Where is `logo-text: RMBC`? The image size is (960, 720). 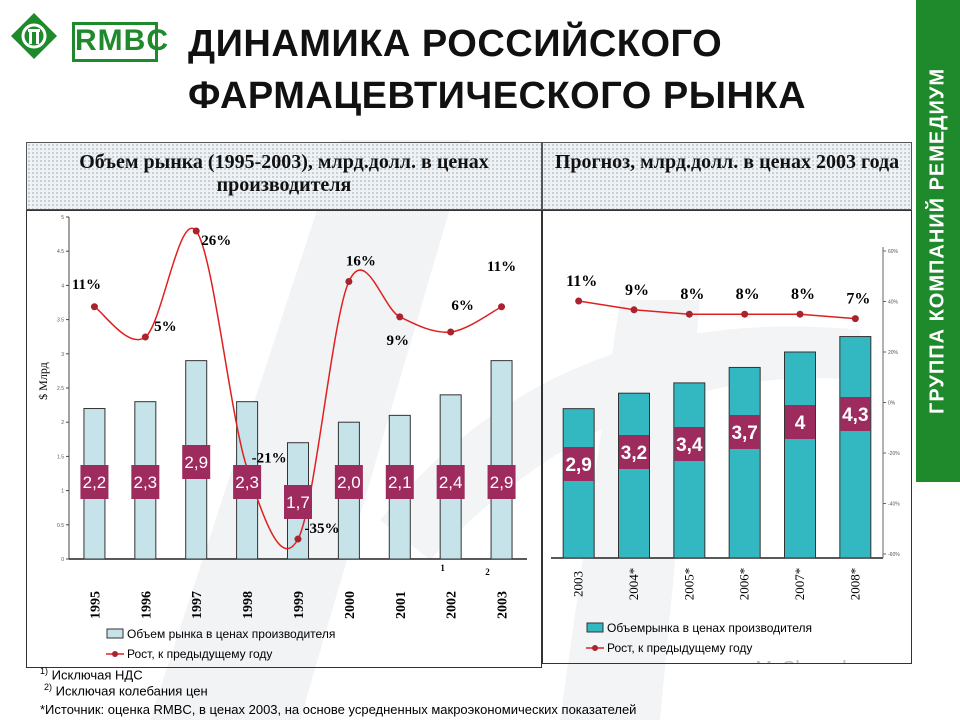 logo-text: RMBC is located at coordinates (120, 42).